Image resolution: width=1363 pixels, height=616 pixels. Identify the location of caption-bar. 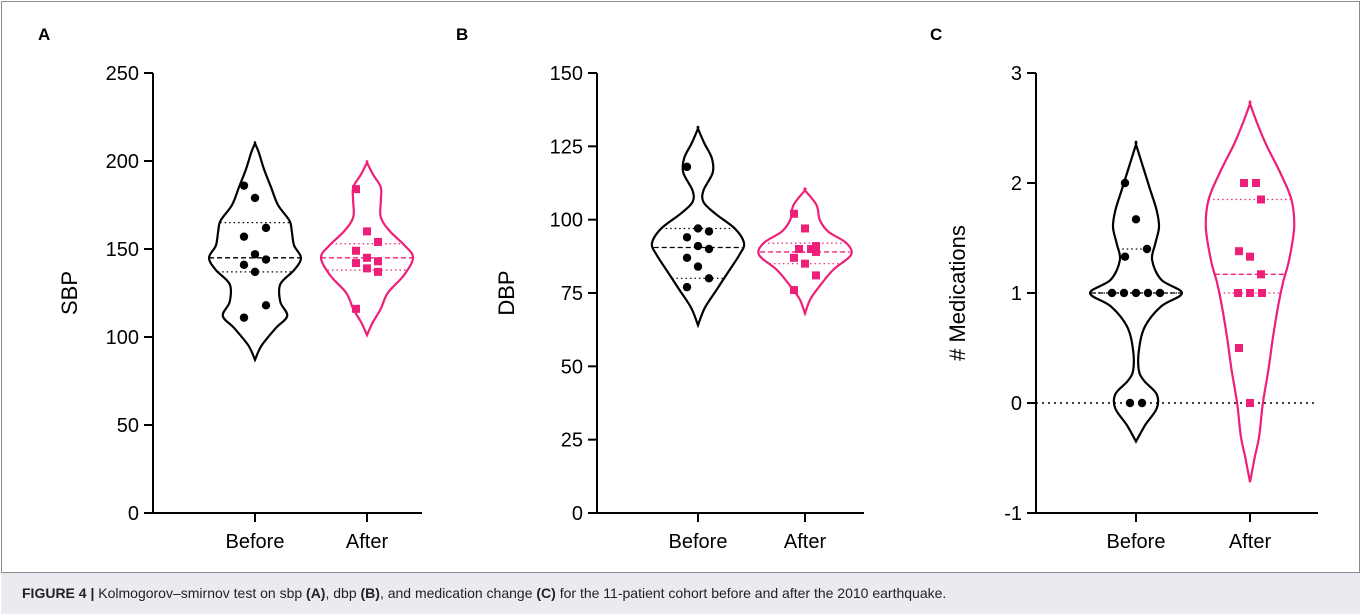
(680, 593).